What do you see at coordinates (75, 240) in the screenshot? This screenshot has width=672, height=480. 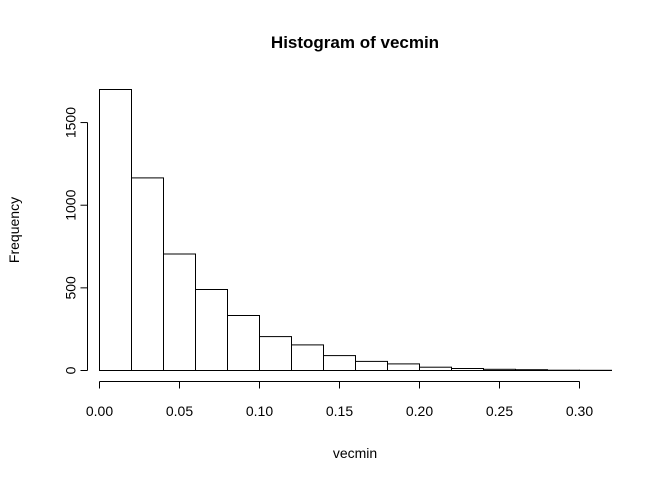 I see `y-axis: 0 500 1000 1500` at bounding box center [75, 240].